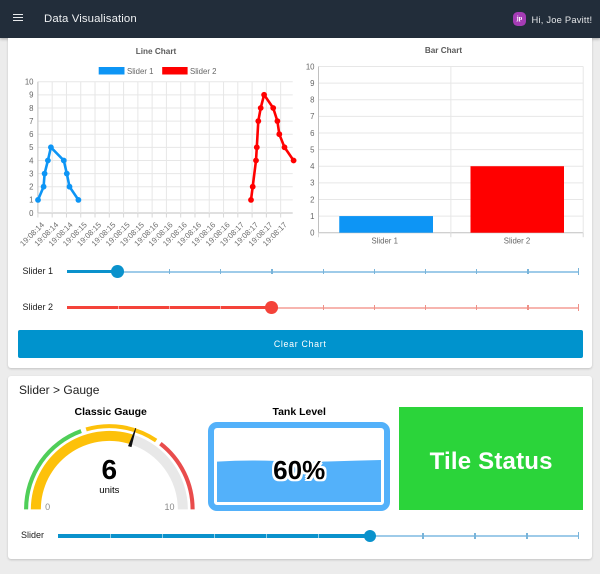  What do you see at coordinates (109, 490) in the screenshot?
I see `svg-text: units` at bounding box center [109, 490].